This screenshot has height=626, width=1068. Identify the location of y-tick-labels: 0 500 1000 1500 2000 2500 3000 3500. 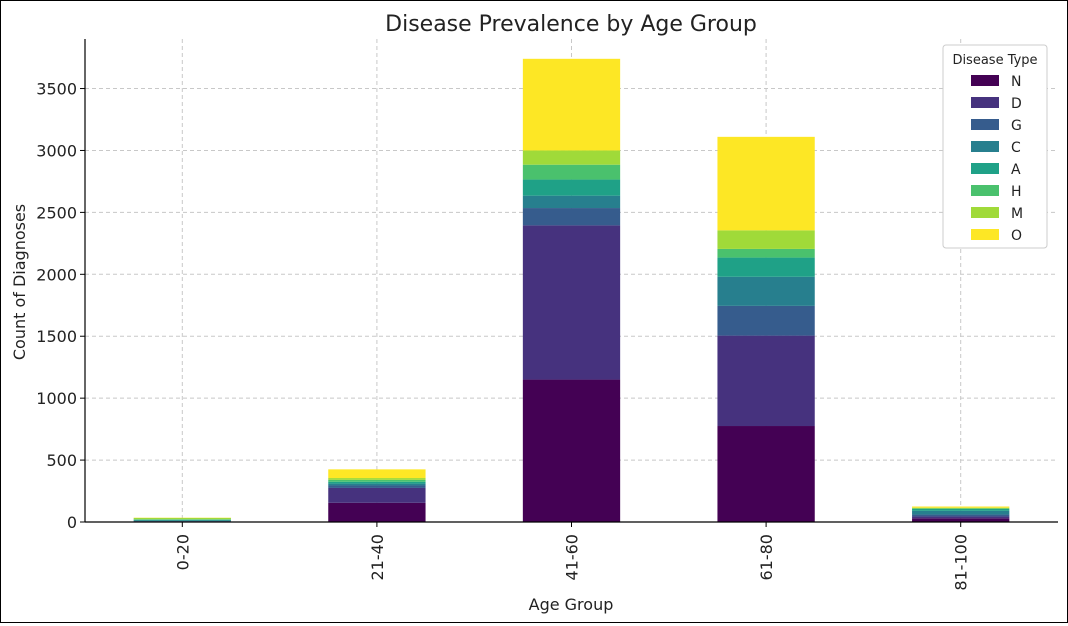
(60, 306).